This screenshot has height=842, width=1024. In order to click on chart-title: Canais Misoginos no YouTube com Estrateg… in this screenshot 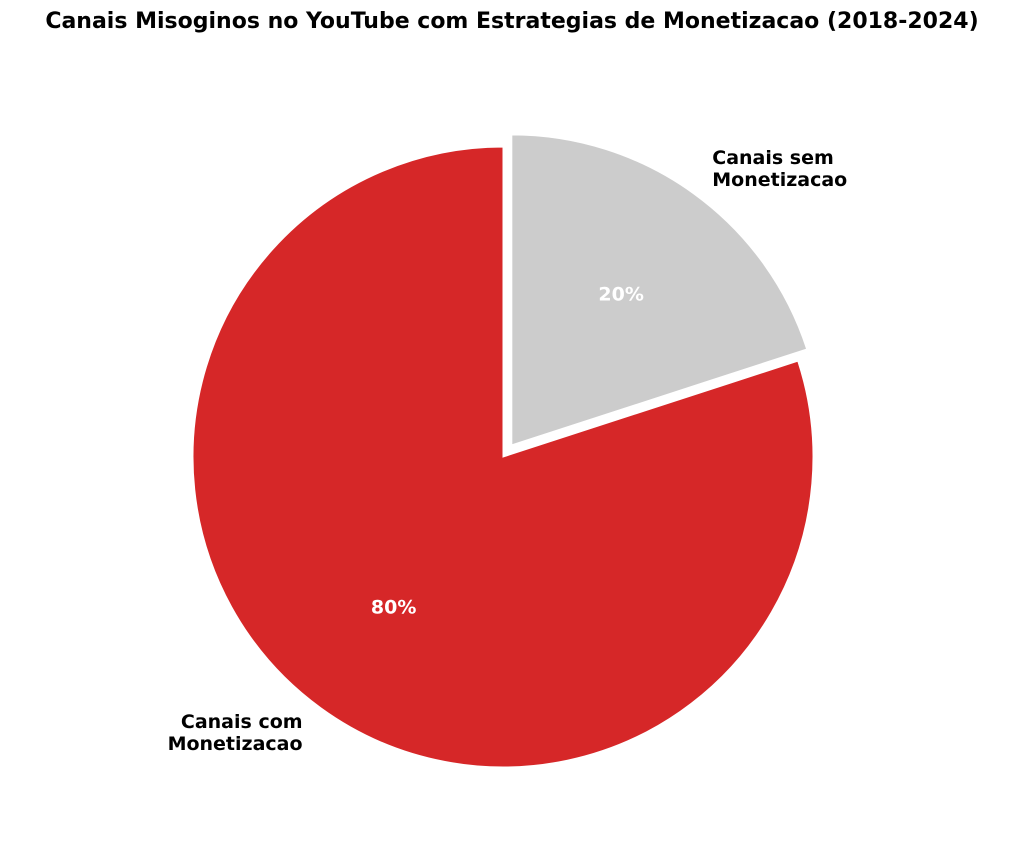, I will do `click(511, 21)`.